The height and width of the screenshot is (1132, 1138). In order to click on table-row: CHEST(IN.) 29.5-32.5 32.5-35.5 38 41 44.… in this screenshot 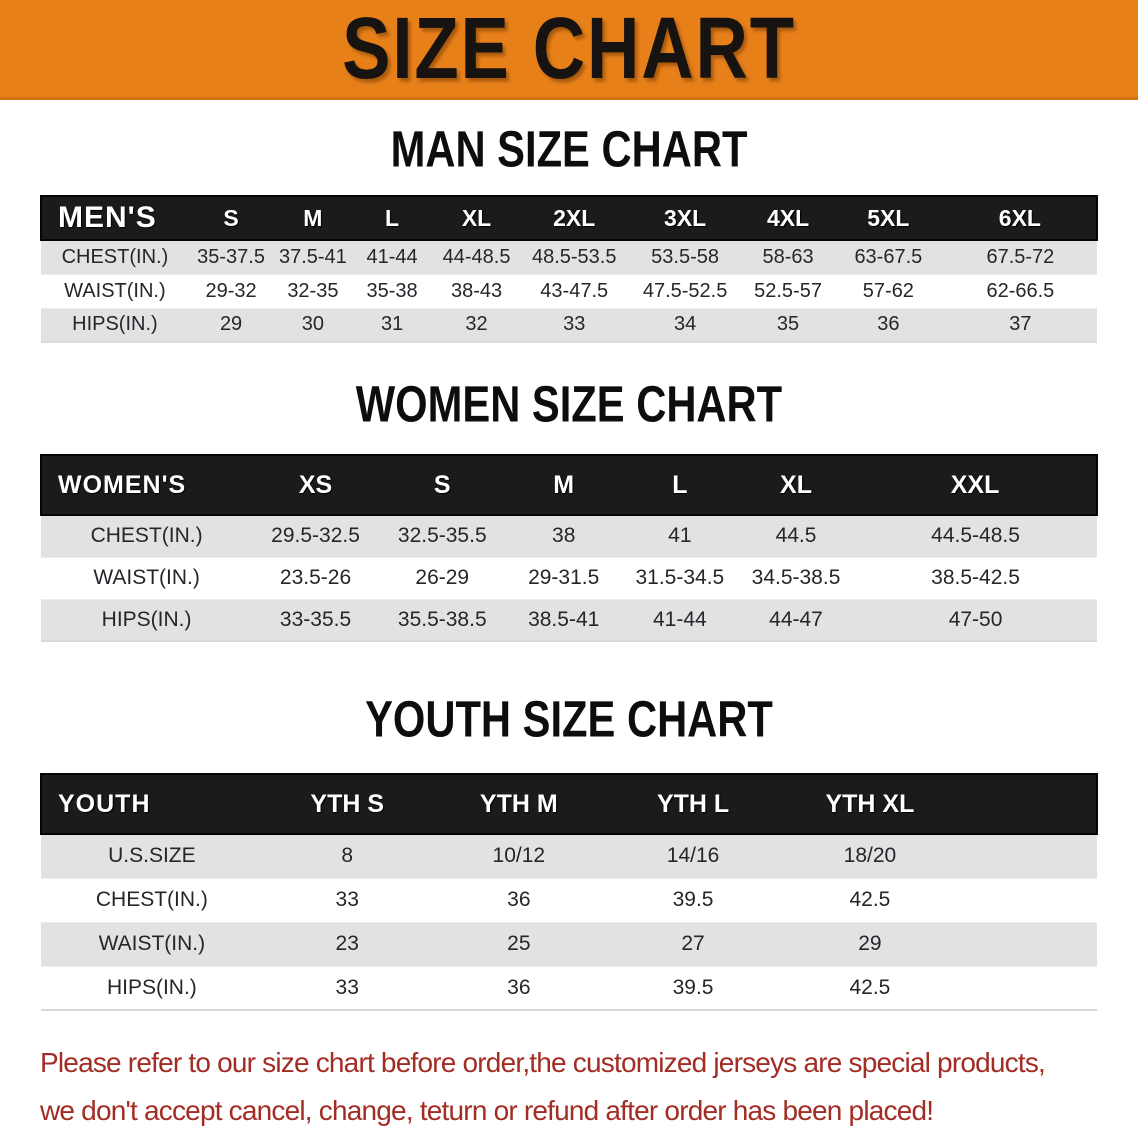, I will do `click(569, 536)`.